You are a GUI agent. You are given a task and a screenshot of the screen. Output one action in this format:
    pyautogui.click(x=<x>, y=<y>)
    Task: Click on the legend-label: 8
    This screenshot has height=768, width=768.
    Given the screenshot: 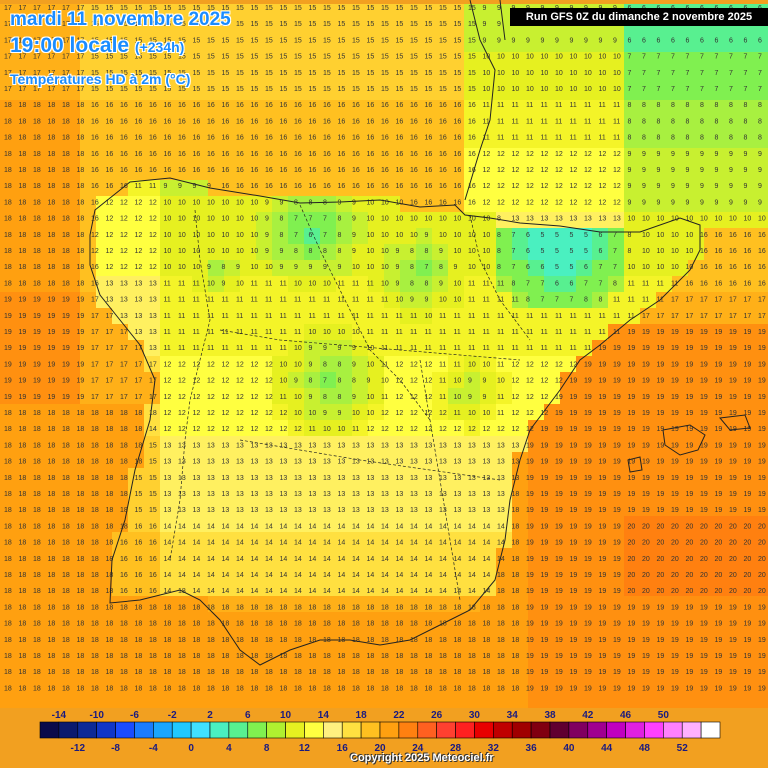 What is the action you would take?
    pyautogui.click(x=267, y=748)
    